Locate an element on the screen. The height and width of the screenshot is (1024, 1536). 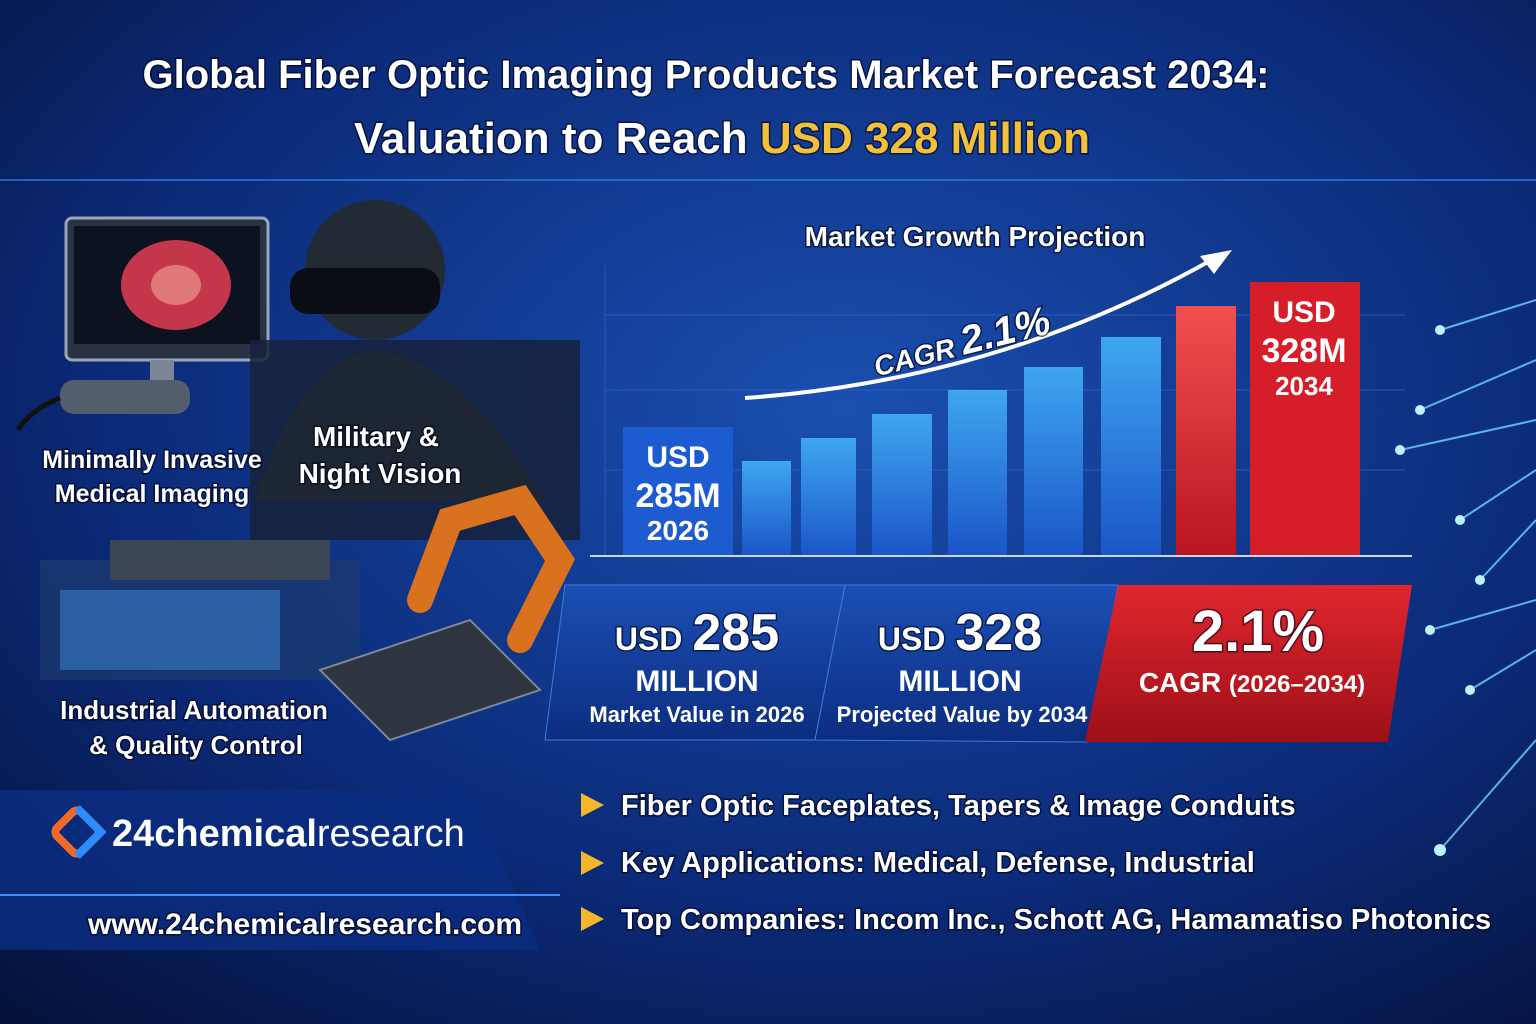
application-label: Minimally Invasive is located at coordinates (152, 460).